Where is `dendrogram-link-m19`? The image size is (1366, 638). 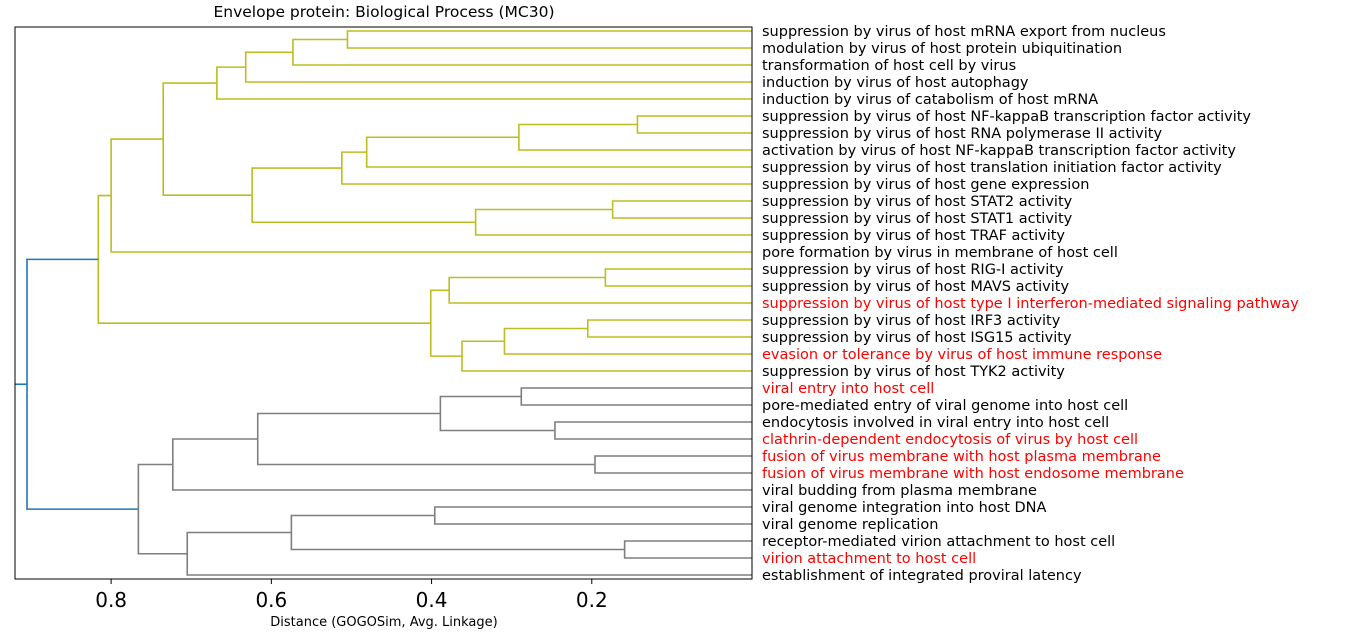 dendrogram-link-m19 is located at coordinates (446, 323).